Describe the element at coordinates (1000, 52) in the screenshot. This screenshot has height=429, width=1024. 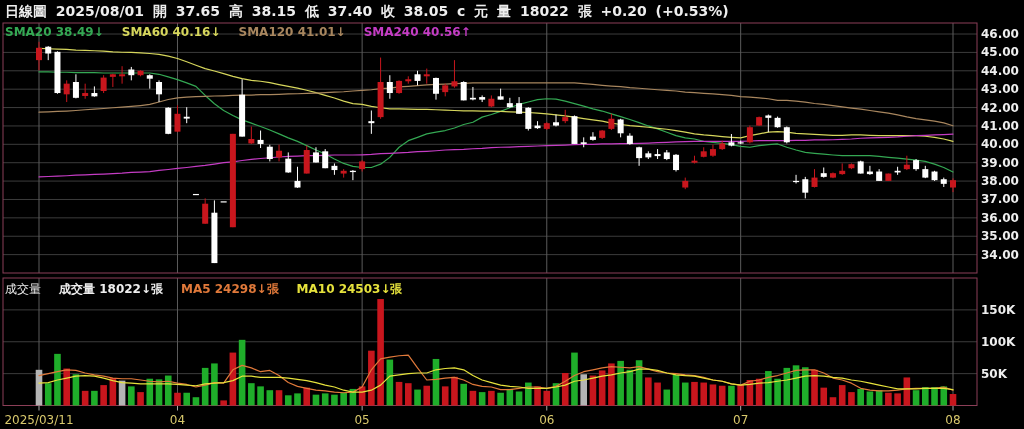
I see `y-tick-label: 45.00` at that location.